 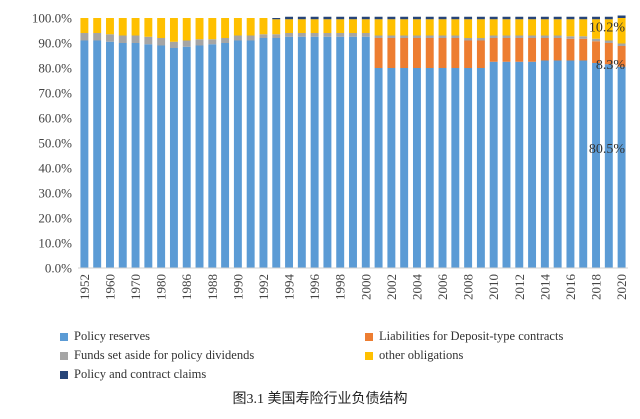 I want to click on data-label: 8.3%, so click(x=611, y=65).